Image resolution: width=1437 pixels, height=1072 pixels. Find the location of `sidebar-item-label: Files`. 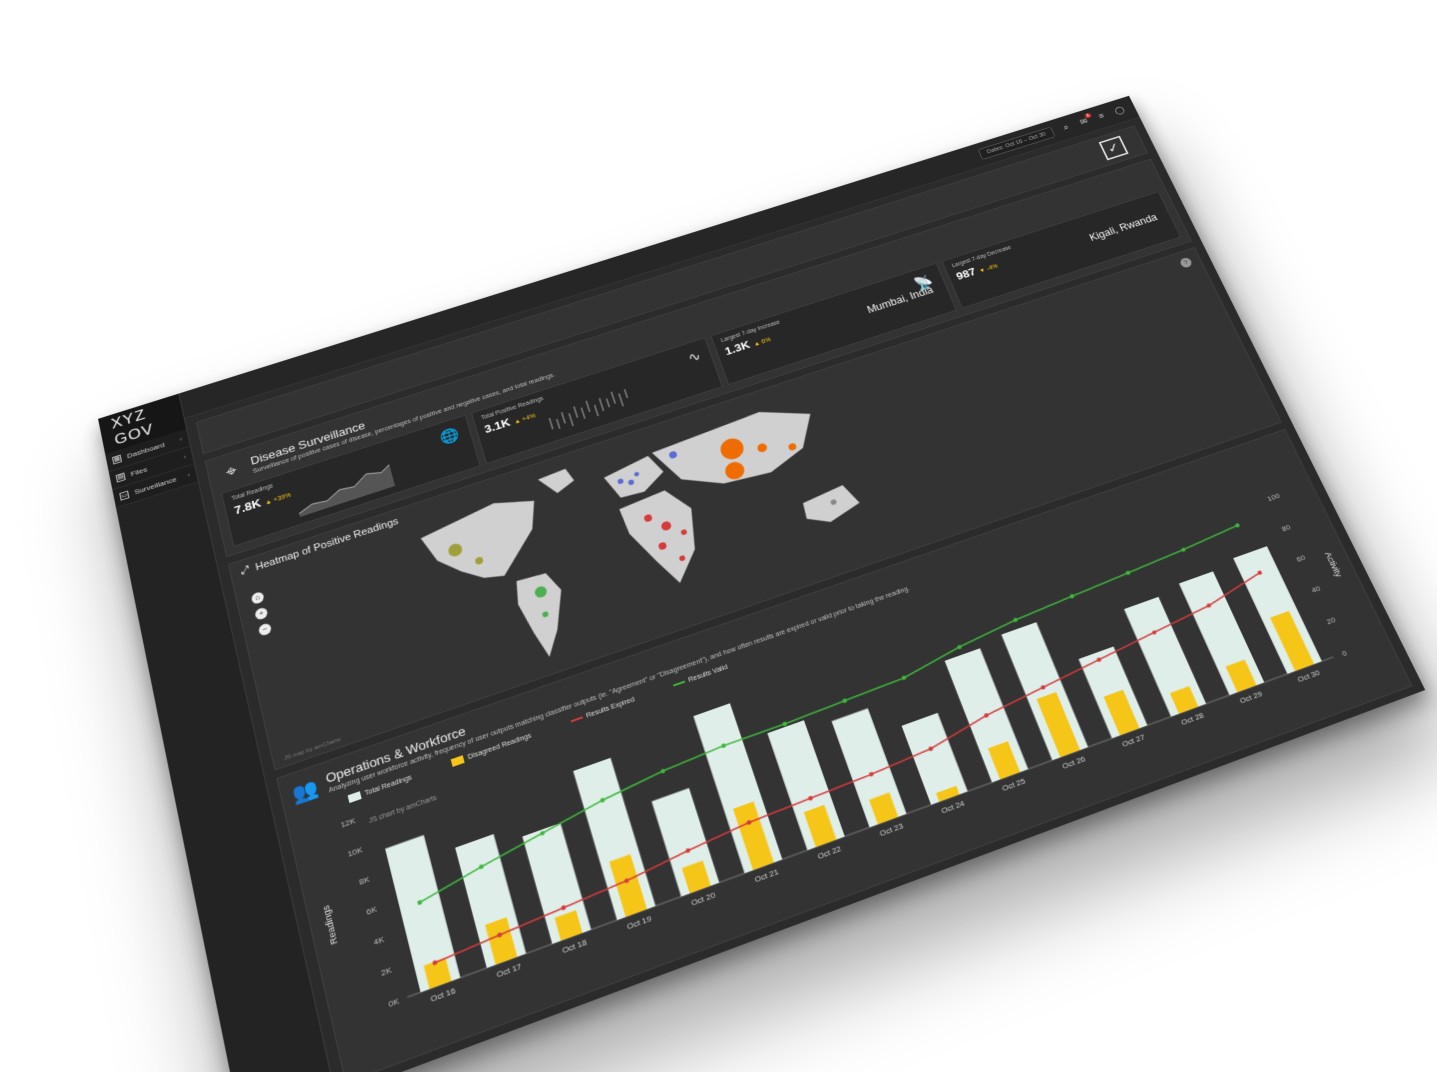

sidebar-item-label: Files is located at coordinates (138, 471).